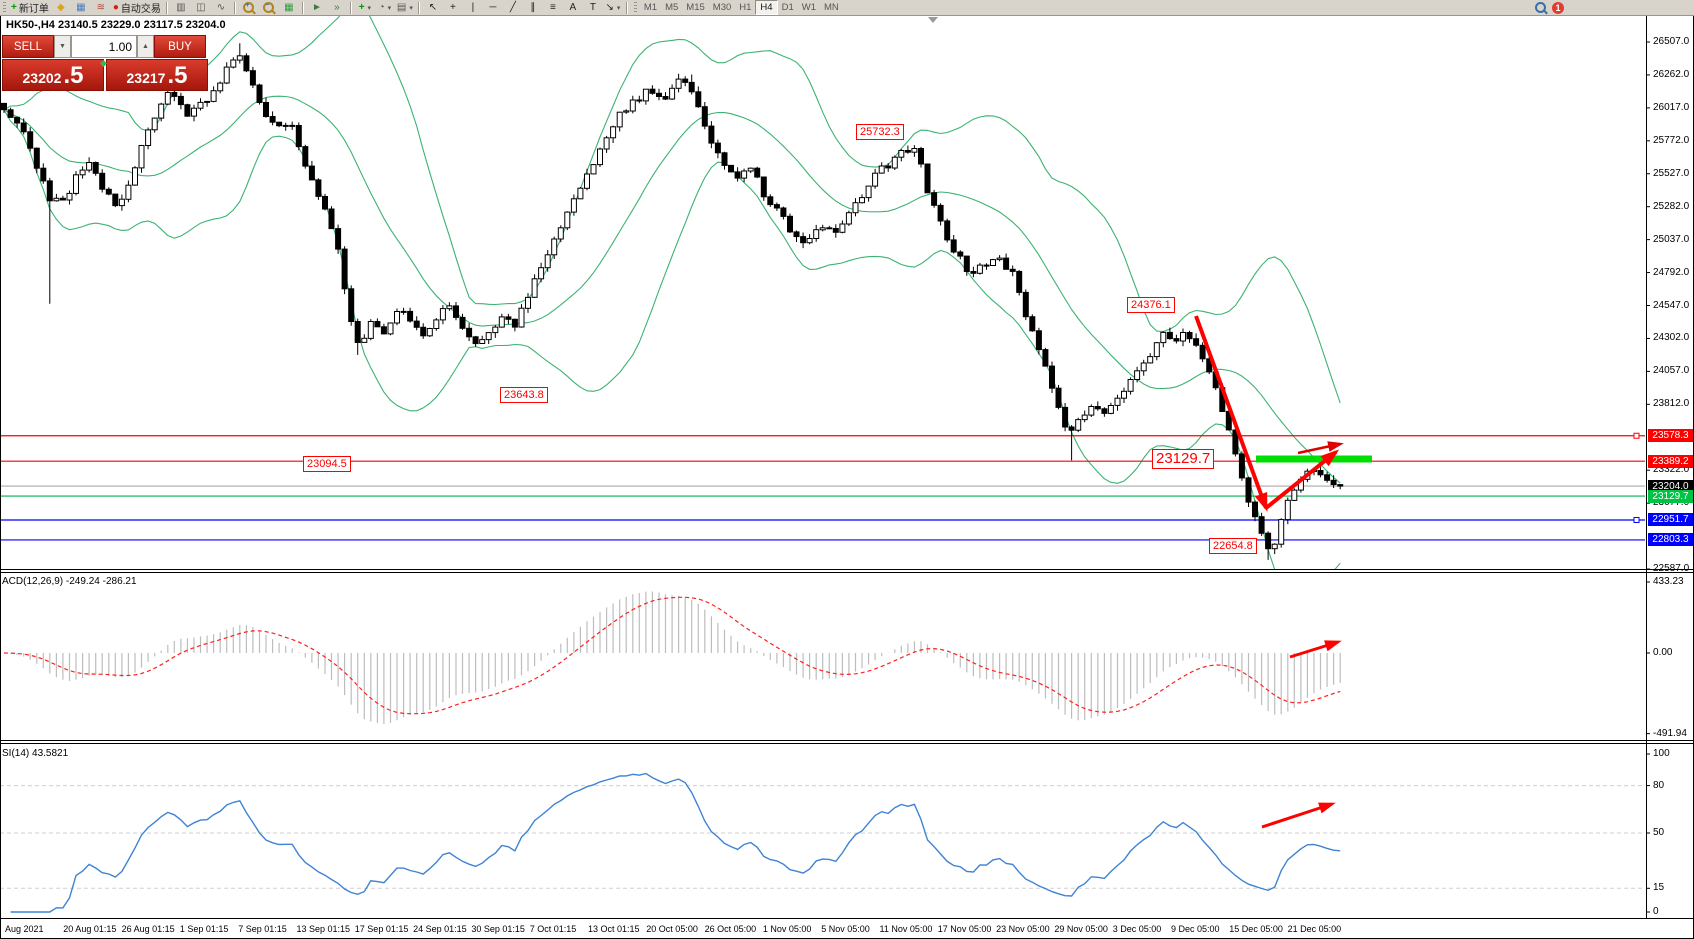 Image resolution: width=1694 pixels, height=939 pixels. Describe the element at coordinates (365, 8) in the screenshot. I see `indicators-button: + ▾` at that location.